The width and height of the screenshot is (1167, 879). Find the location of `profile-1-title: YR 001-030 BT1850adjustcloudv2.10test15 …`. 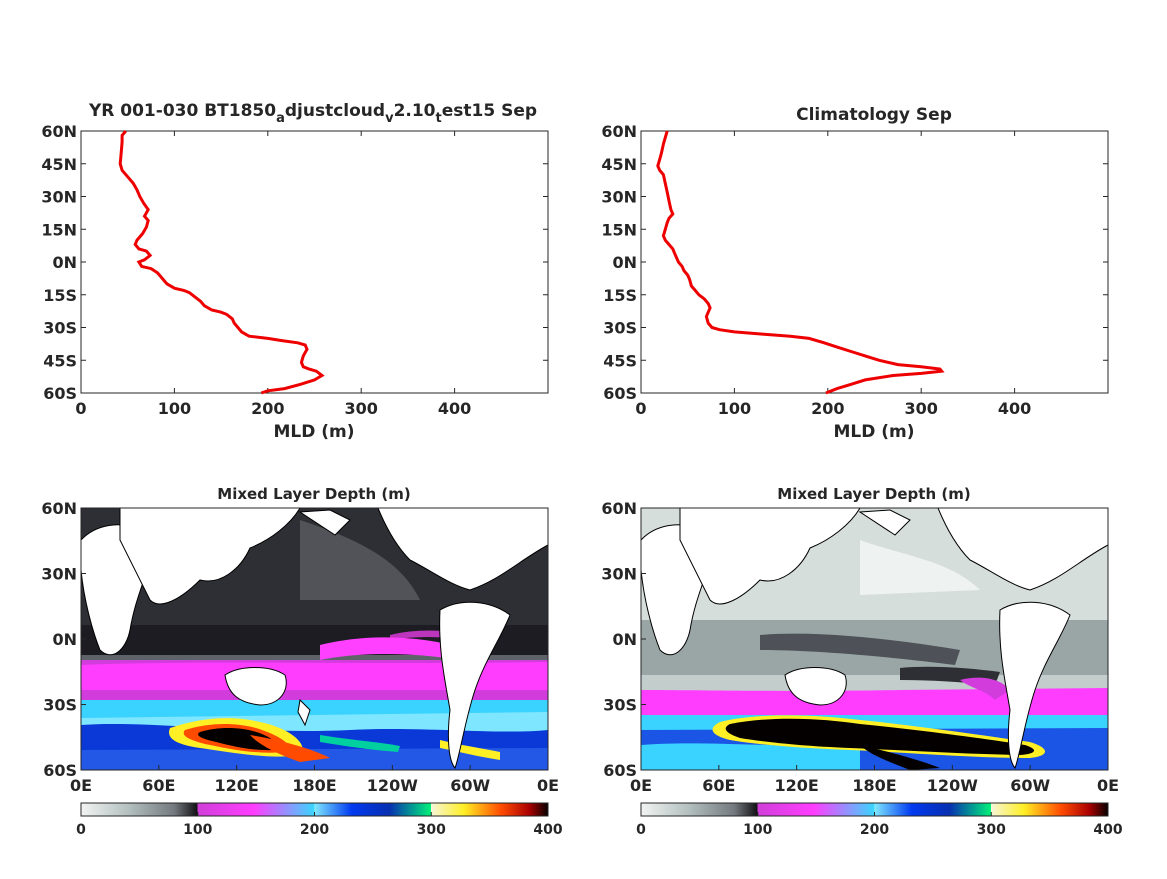

profile-1-title: YR 001-030 BT1850adjustcloudv2.10test15 … is located at coordinates (312, 113).